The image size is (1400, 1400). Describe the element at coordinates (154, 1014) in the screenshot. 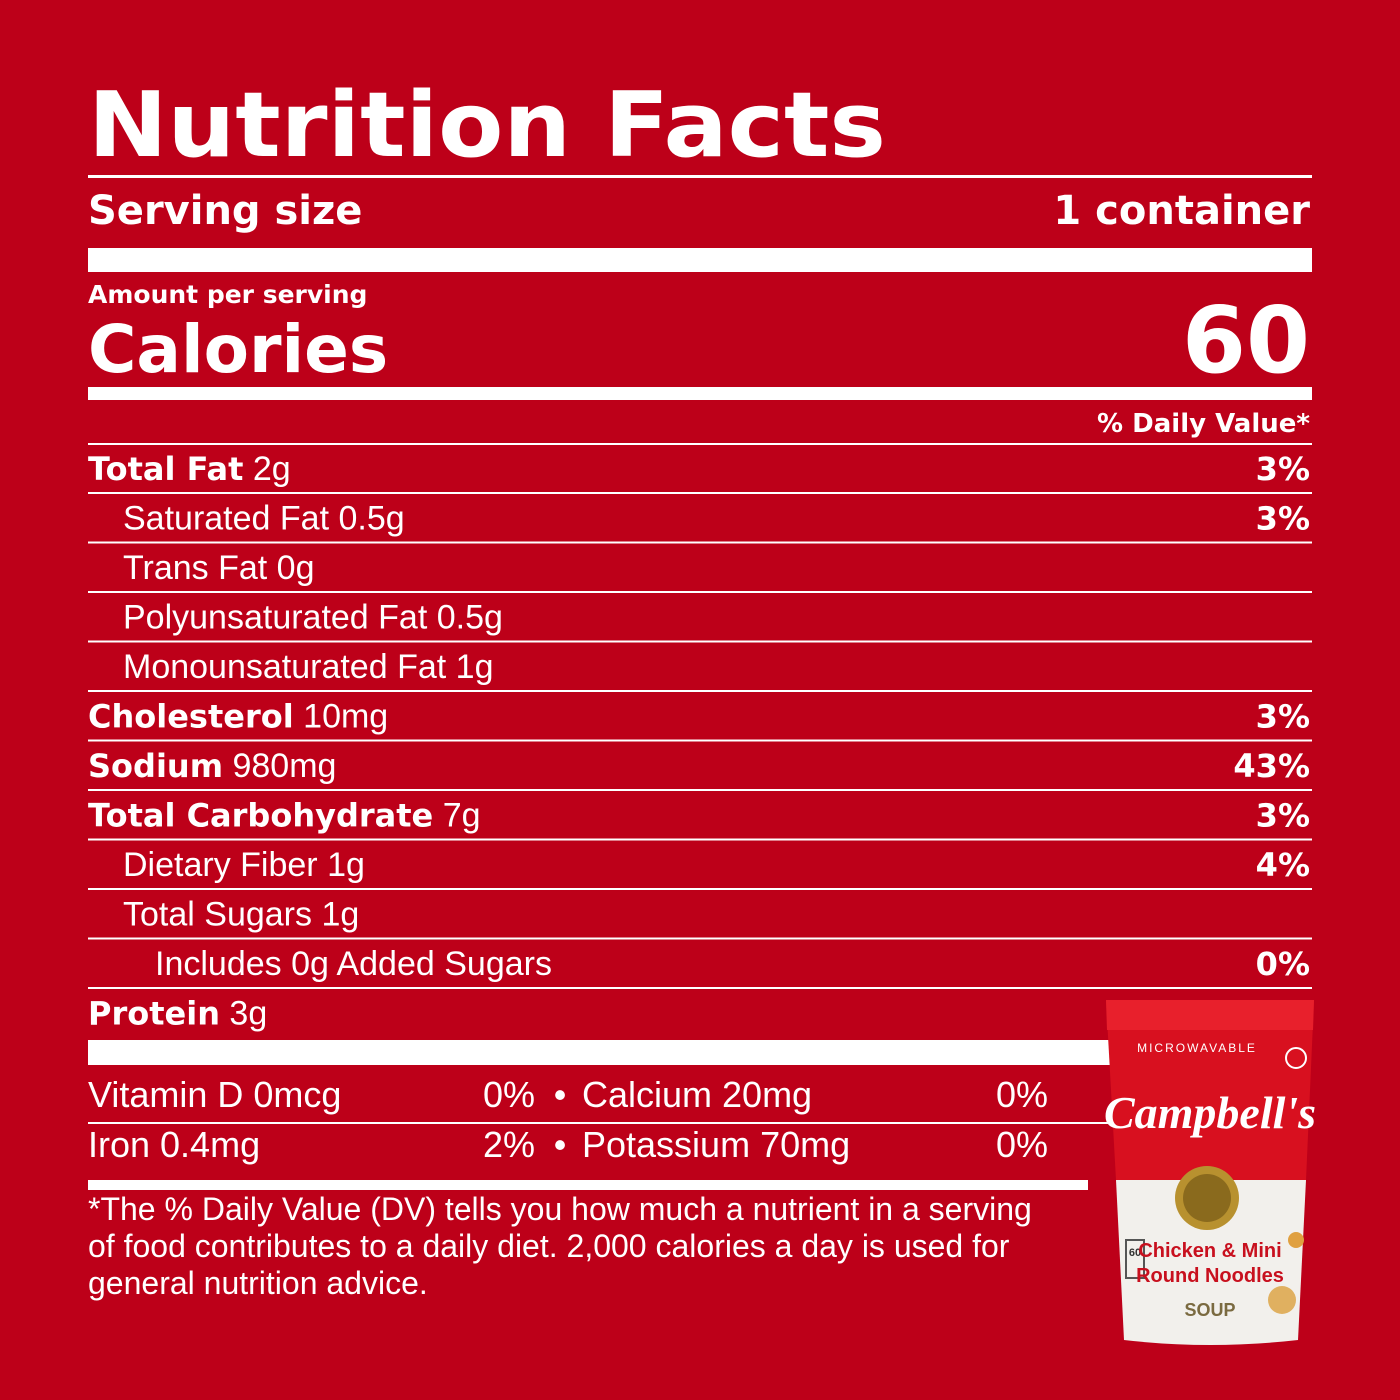

I see `nutrient-name: Protein` at that location.